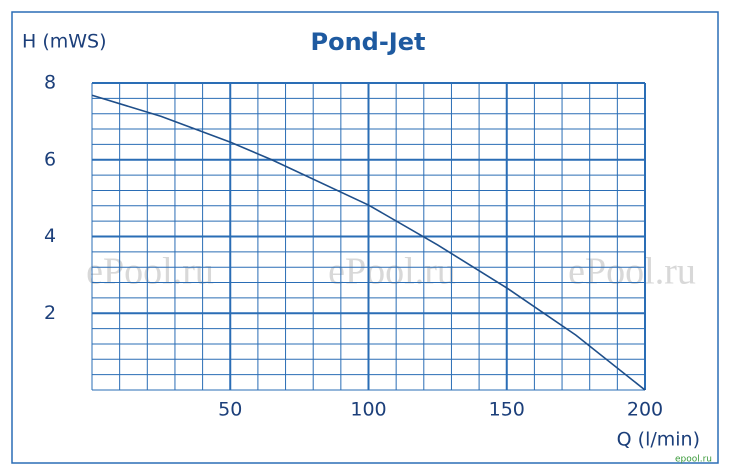  What do you see at coordinates (645, 410) in the screenshot?
I see `x-tick-label: 200` at bounding box center [645, 410].